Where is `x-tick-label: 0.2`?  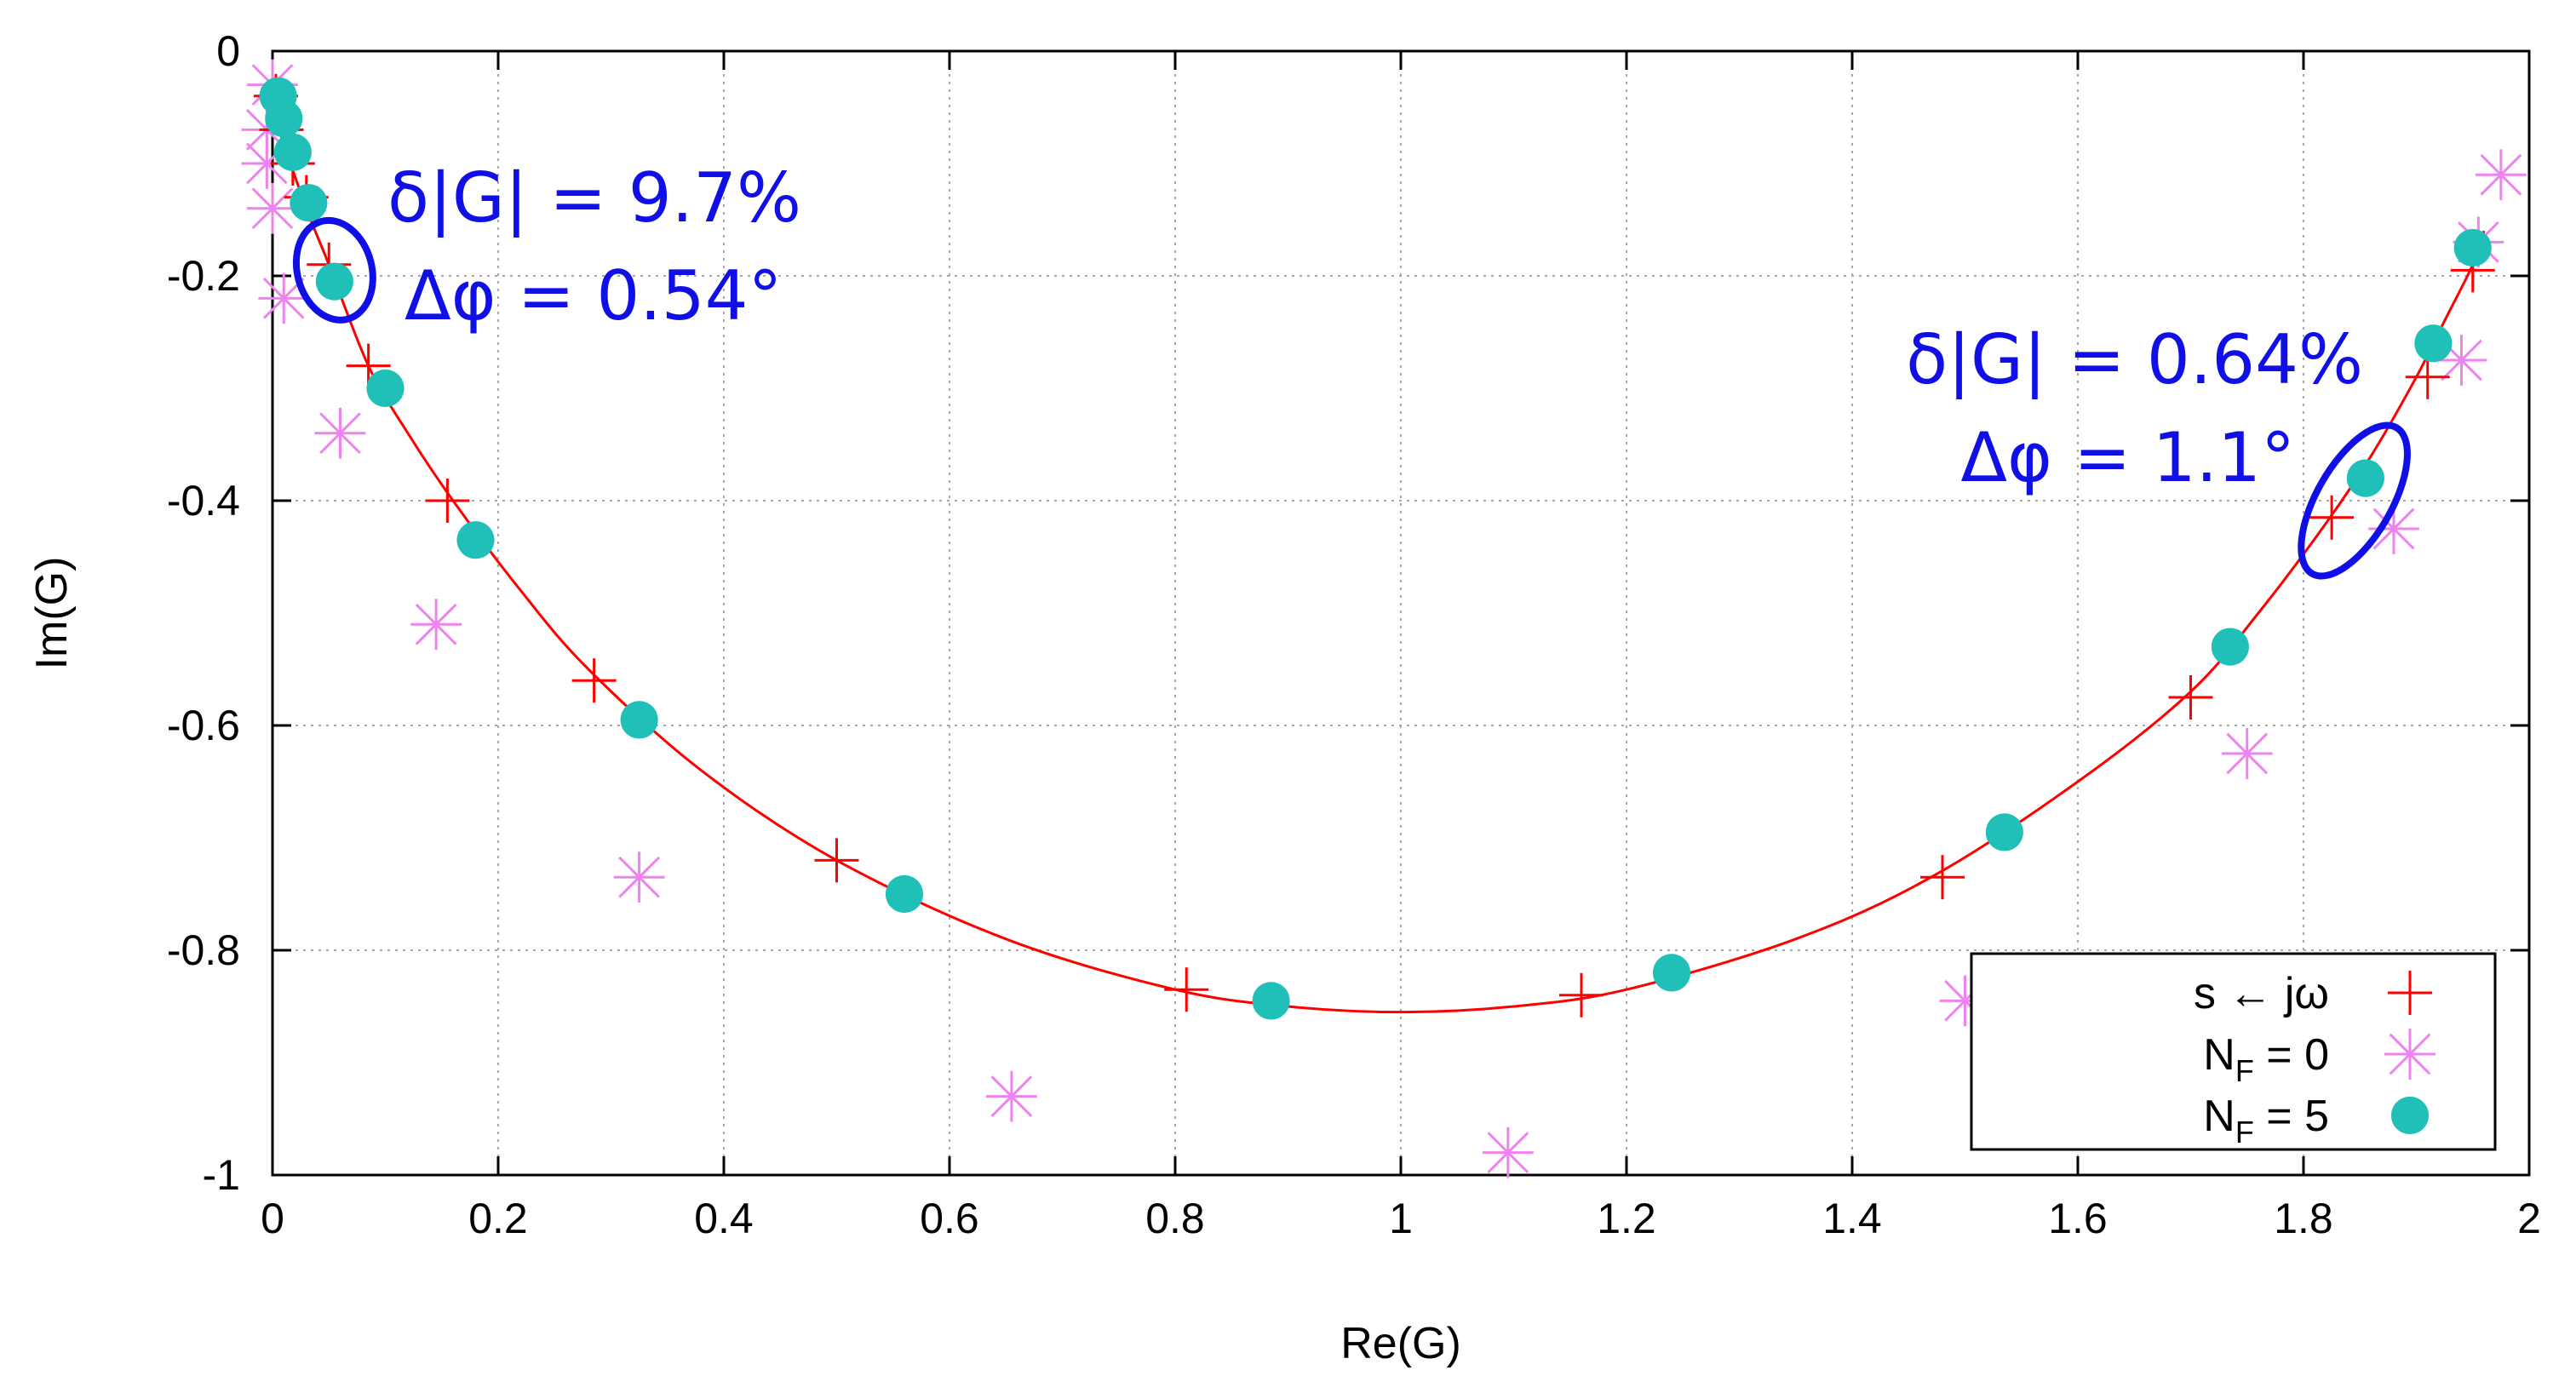
x-tick-label: 0.2 is located at coordinates (498, 1218).